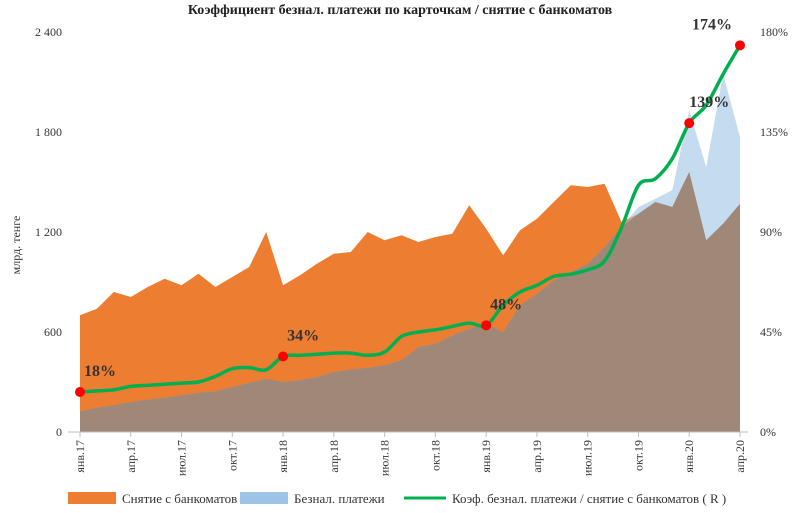  What do you see at coordinates (16, 245) in the screenshot?
I see `y-axis-label: млрд. тенге` at bounding box center [16, 245].